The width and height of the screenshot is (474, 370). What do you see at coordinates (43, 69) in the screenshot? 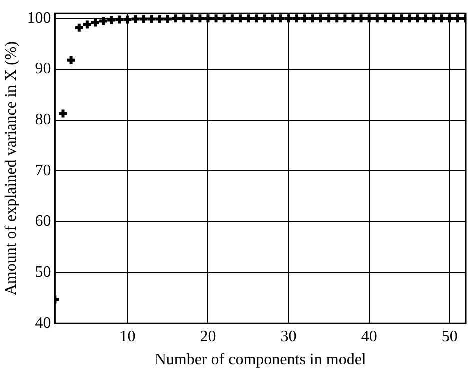
I see `y-tick-label: 90` at bounding box center [43, 69].